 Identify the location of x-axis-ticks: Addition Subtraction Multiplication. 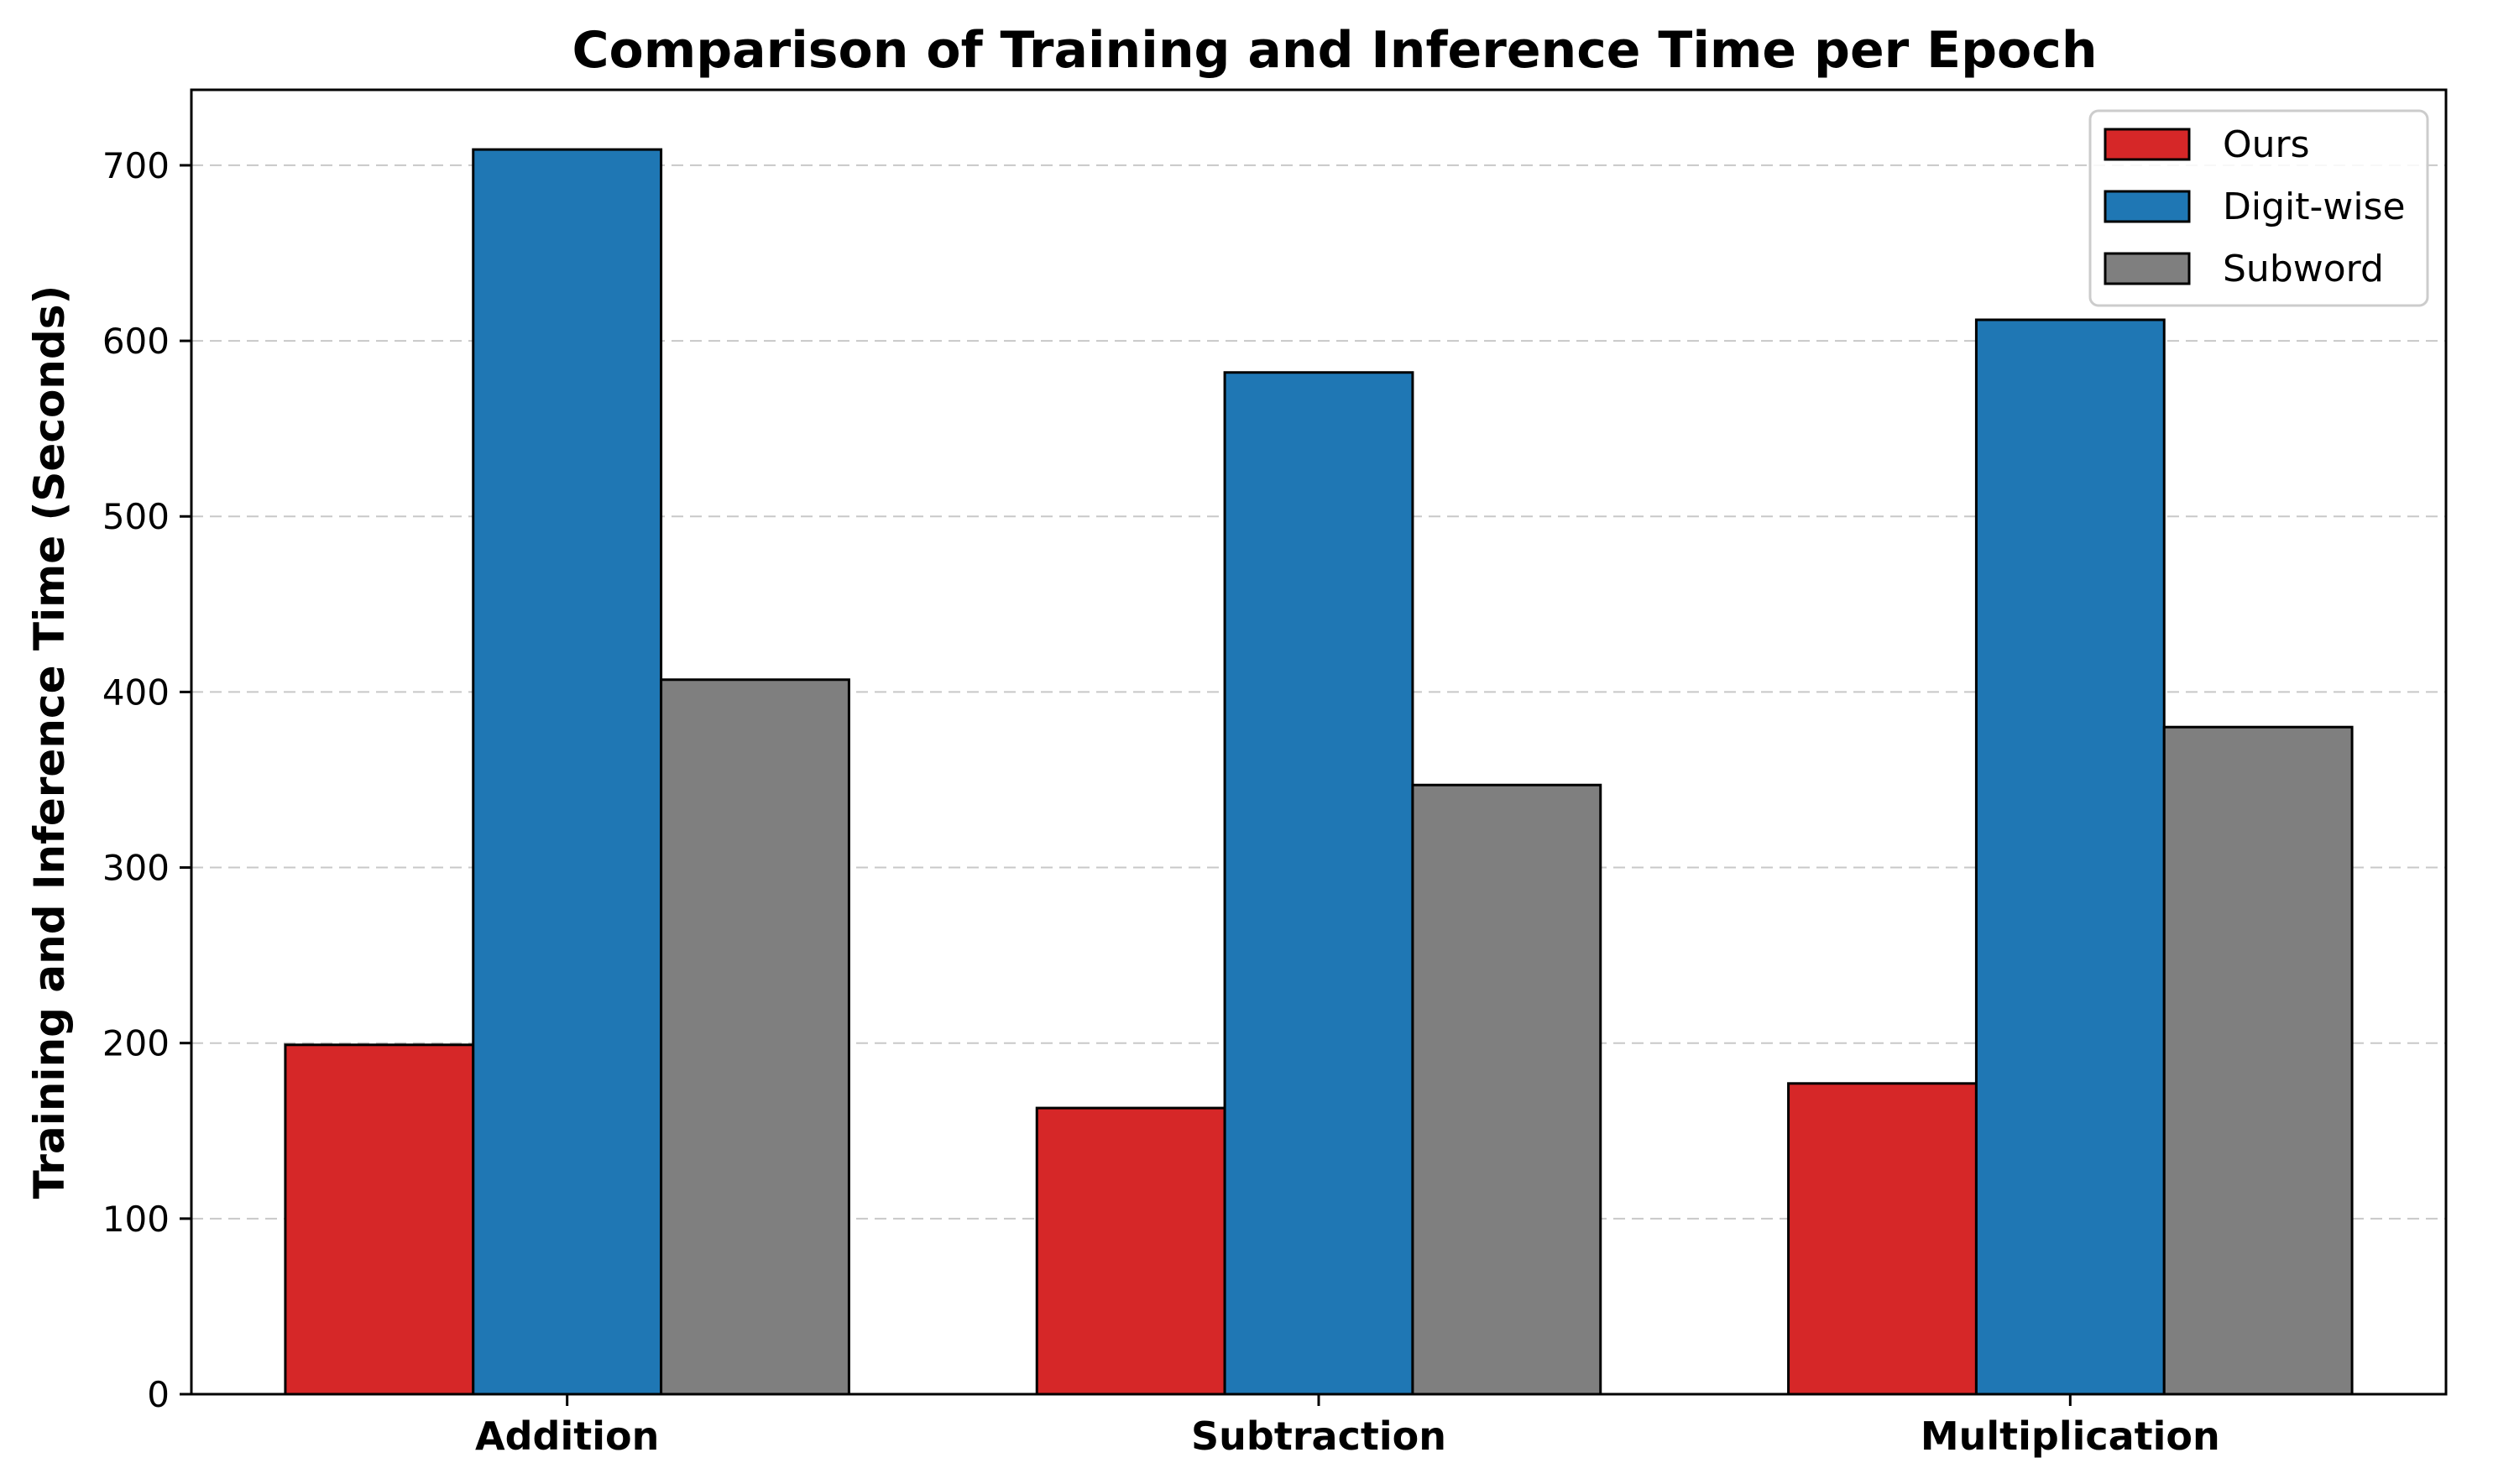
(1347, 1426).